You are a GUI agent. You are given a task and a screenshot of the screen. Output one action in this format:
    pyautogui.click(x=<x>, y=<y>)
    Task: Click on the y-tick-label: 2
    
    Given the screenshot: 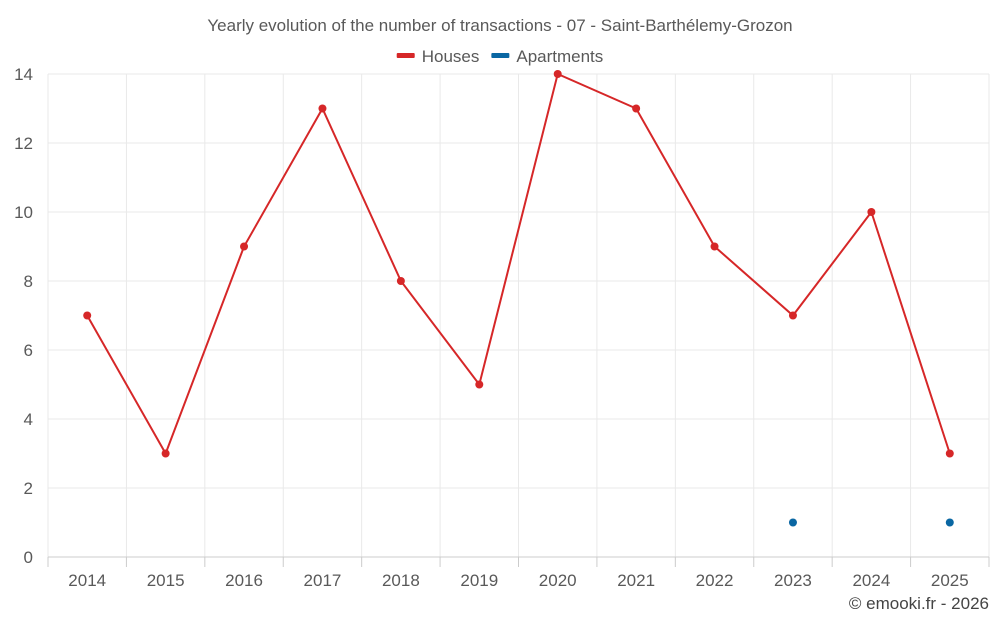 What is the action you would take?
    pyautogui.click(x=28, y=488)
    